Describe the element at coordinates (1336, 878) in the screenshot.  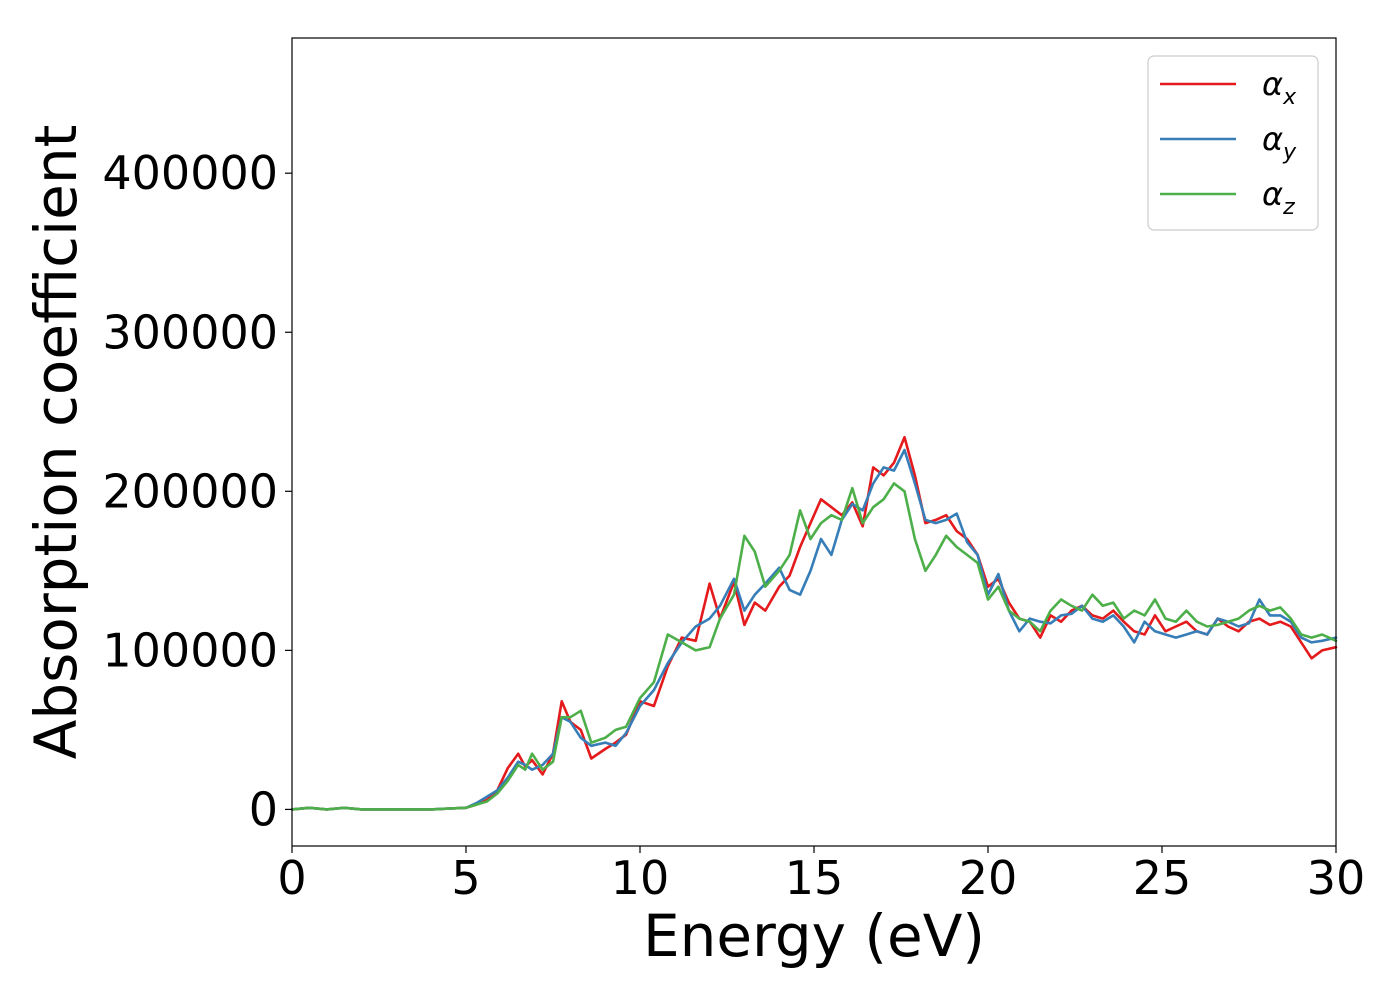
I see `x-tick-label: 30` at that location.